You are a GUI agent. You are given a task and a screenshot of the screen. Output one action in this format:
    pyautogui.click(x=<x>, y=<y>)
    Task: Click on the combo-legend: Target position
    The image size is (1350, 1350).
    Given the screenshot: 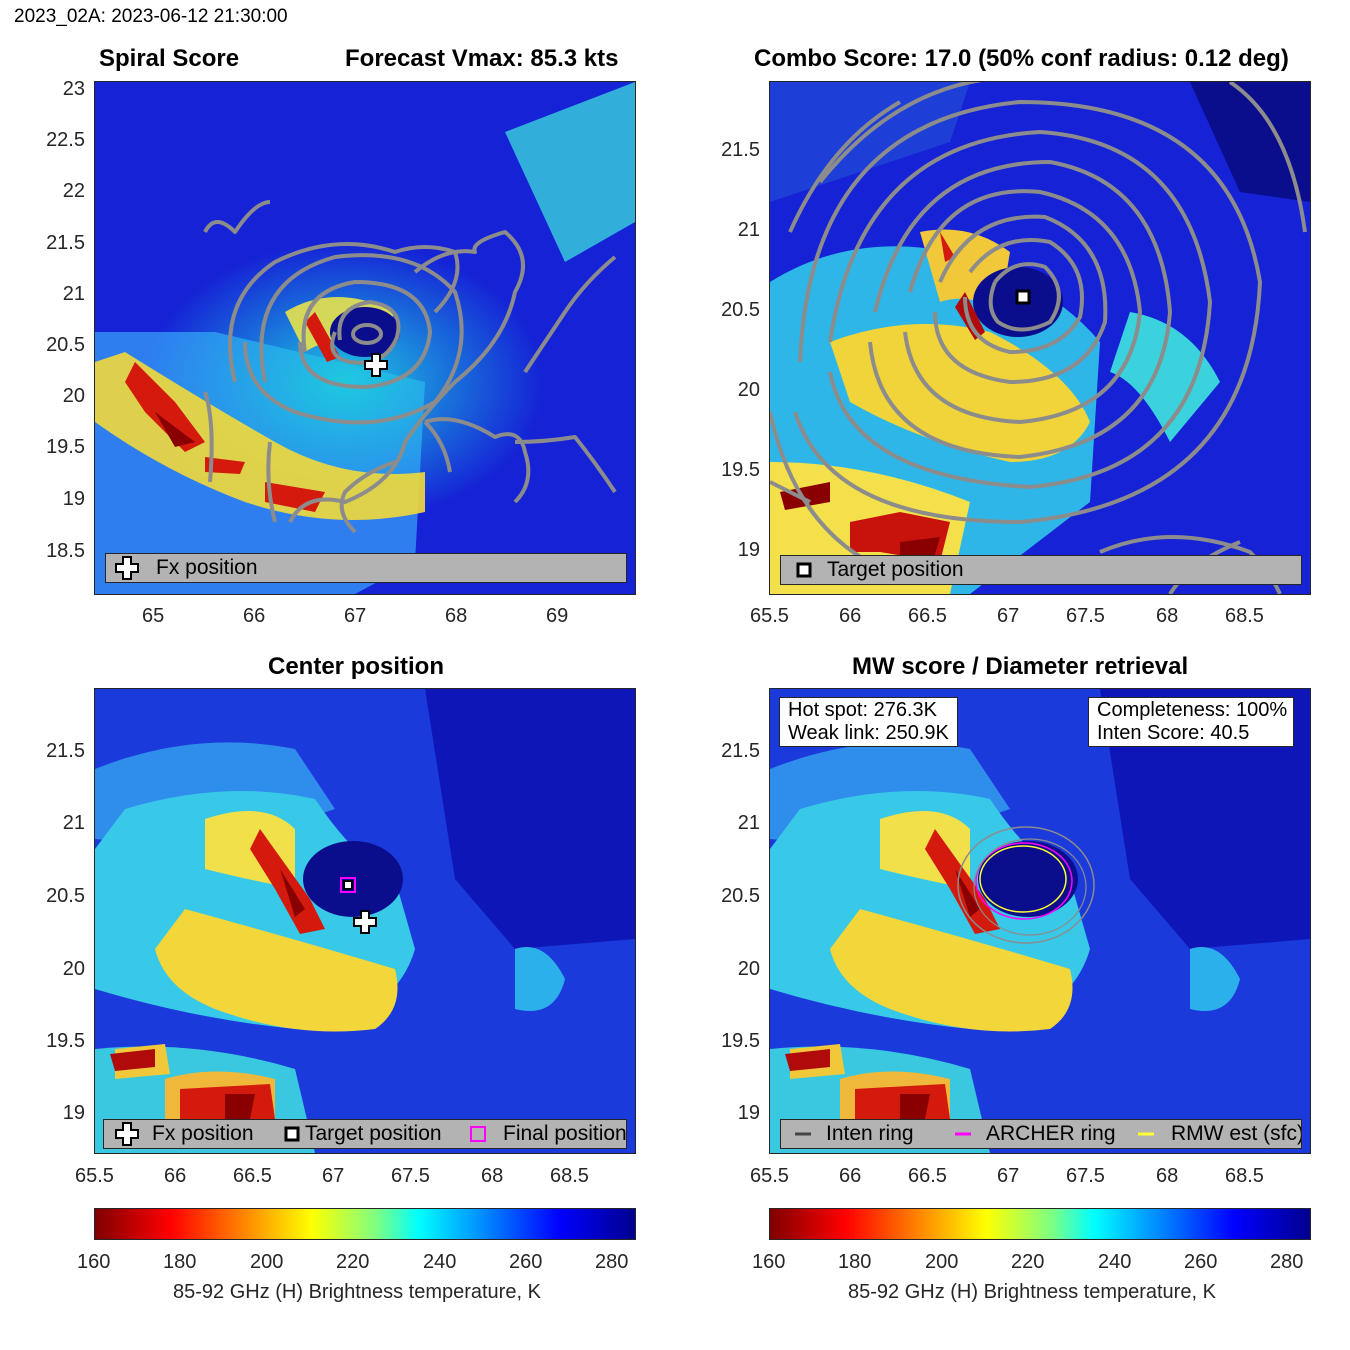 What is the action you would take?
    pyautogui.click(x=1041, y=570)
    